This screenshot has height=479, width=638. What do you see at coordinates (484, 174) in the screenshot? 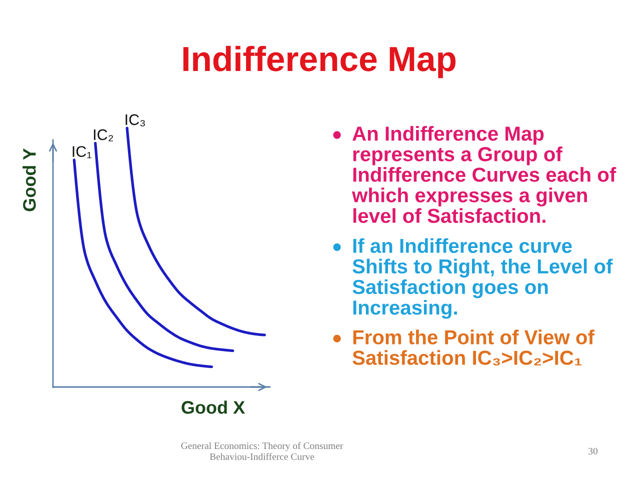
I see `text: An Indifference Map represents a Group of Indifference Curves each of which expresses a given level of Satisfaction.` at bounding box center [484, 174].